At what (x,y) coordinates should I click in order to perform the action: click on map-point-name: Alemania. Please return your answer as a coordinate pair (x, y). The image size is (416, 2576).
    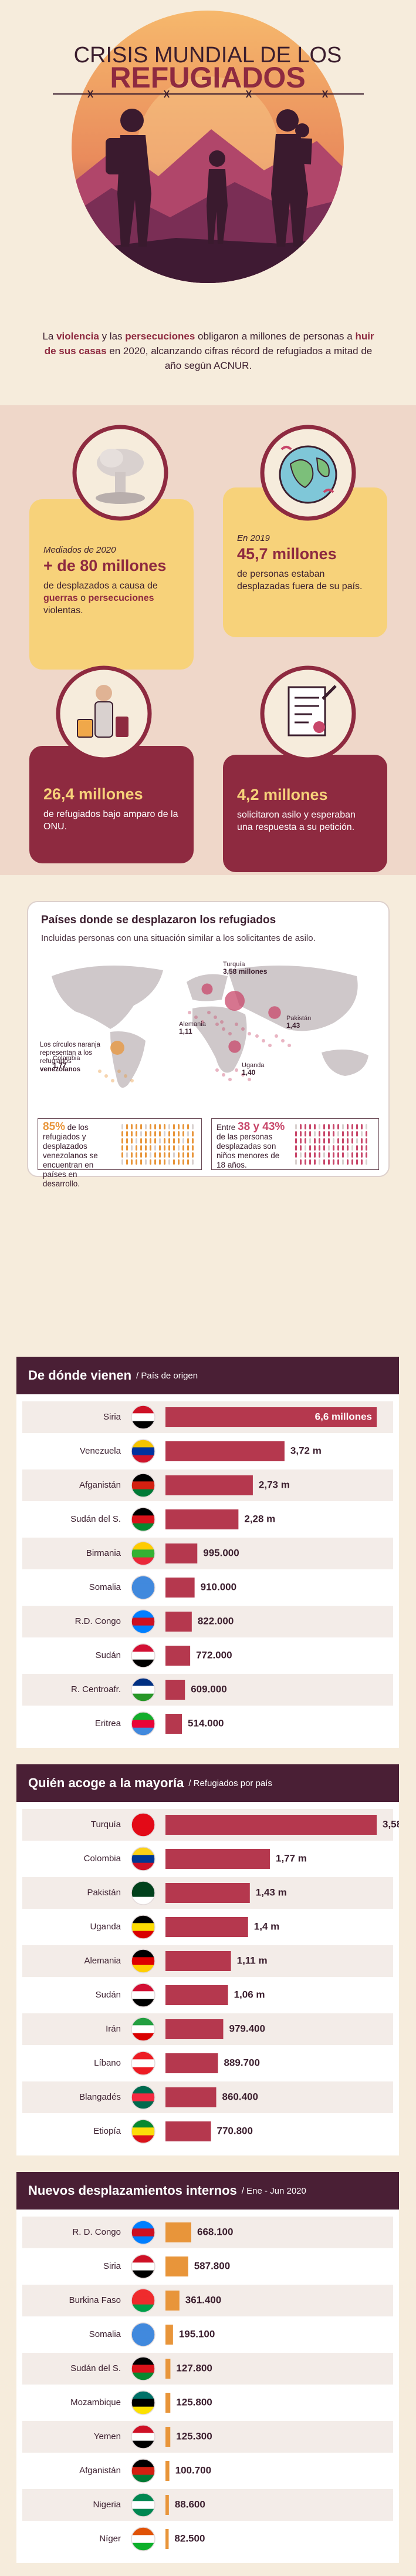
    Looking at the image, I should click on (193, 1024).